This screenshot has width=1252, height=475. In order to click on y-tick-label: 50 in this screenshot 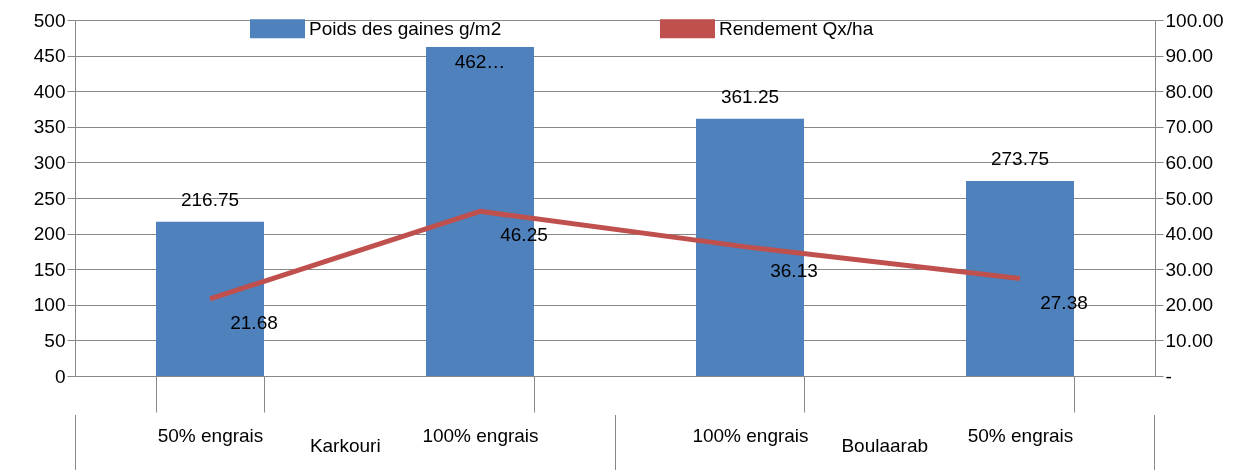, I will do `click(55, 340)`.